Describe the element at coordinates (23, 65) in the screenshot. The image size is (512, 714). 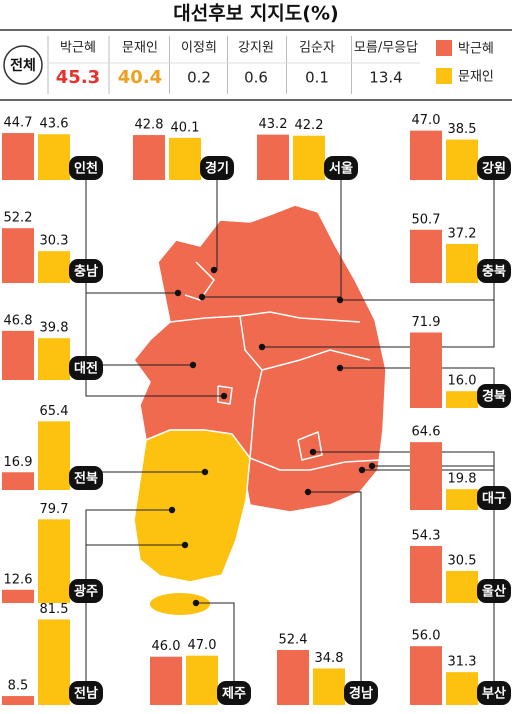
I see `overall-badge` at that location.